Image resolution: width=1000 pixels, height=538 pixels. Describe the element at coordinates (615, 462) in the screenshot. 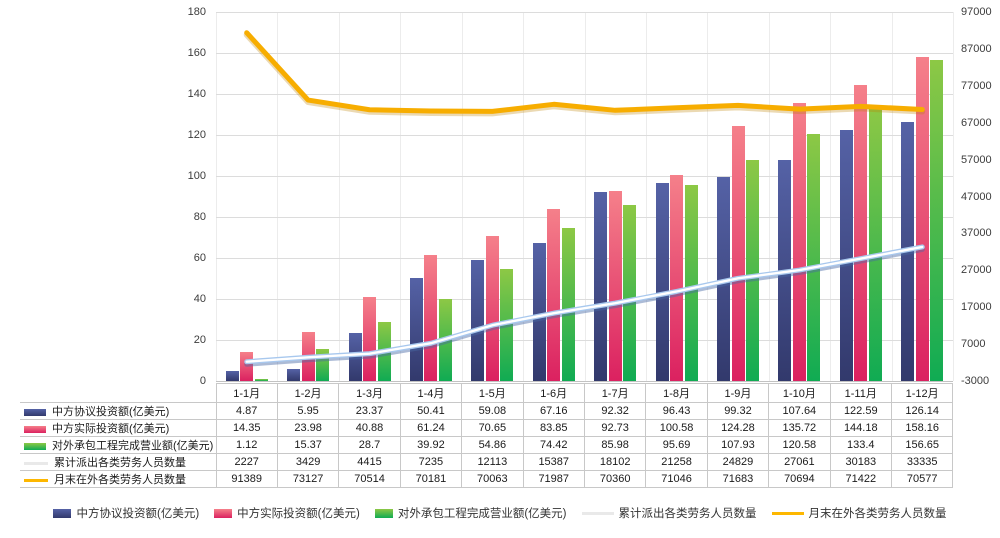

I see `table-value-cell: 18102` at that location.